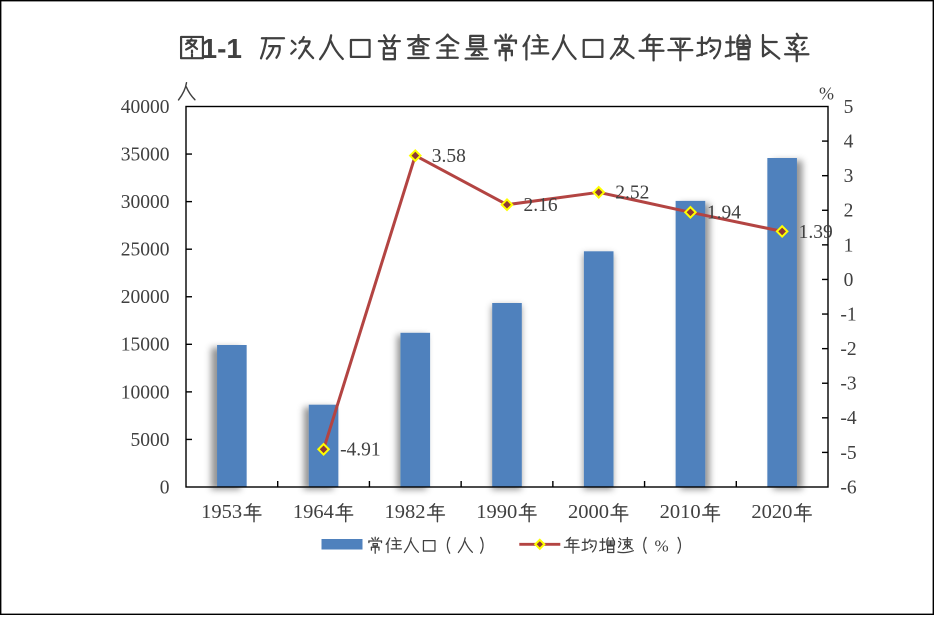 This screenshot has height=620, width=934. I want to click on svg-text: 25000, so click(145, 250).